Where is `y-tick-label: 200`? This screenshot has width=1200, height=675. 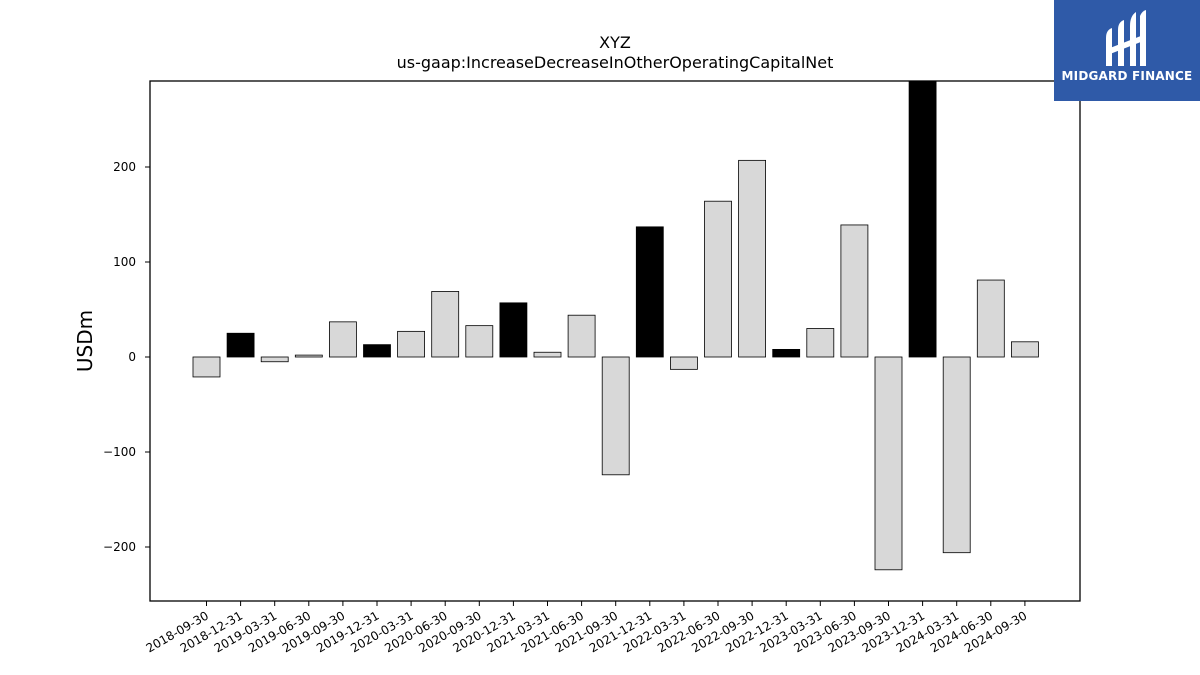
y-tick-label: 200 is located at coordinates (124, 167).